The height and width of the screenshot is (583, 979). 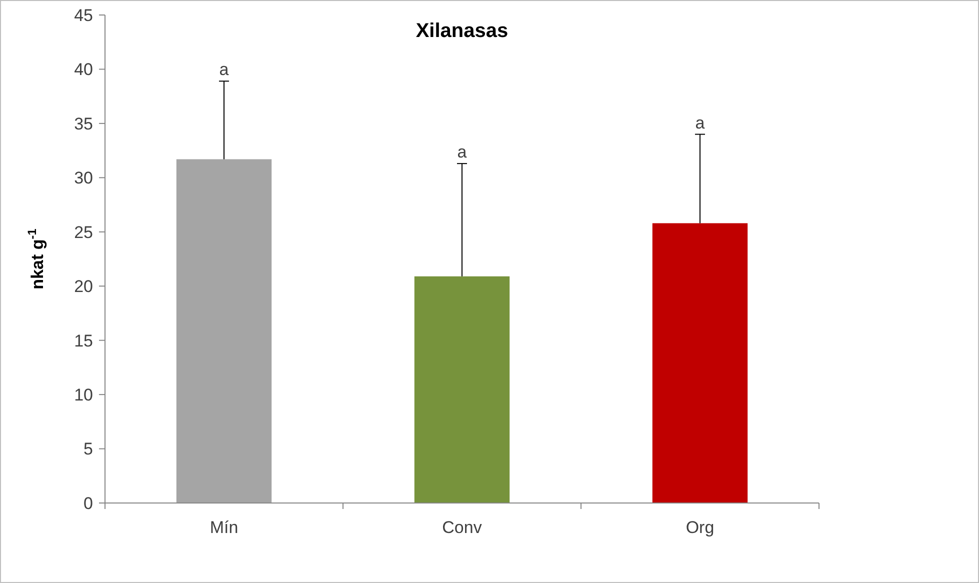 What do you see at coordinates (224, 527) in the screenshot?
I see `x-tick-label: Mín` at bounding box center [224, 527].